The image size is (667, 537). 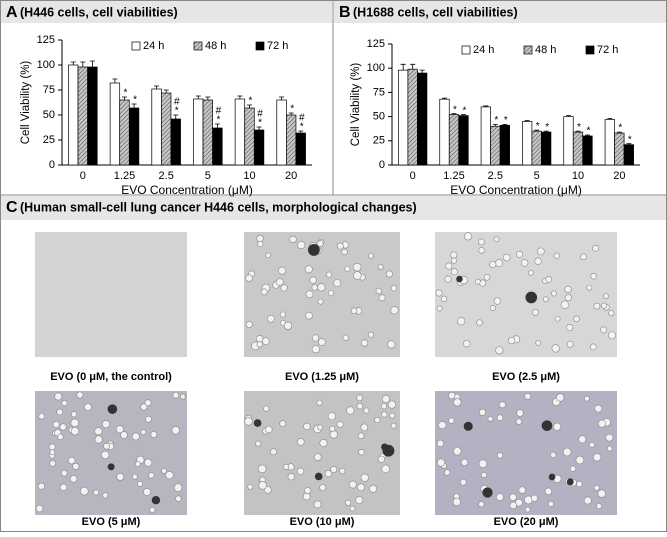 What do you see at coordinates (500, 12) in the screenshot?
I see `panel-header` at bounding box center [500, 12].